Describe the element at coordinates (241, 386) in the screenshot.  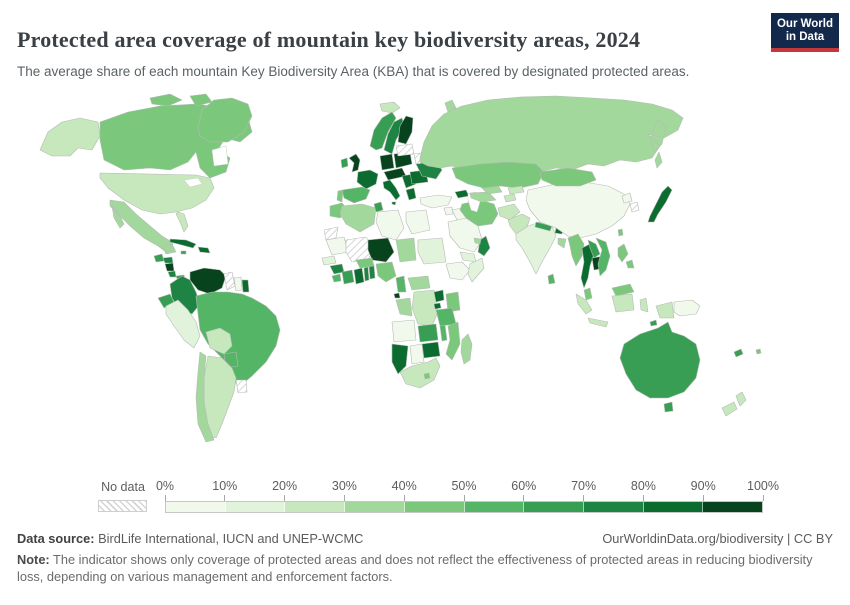
I see `country-uruguay` at that location.